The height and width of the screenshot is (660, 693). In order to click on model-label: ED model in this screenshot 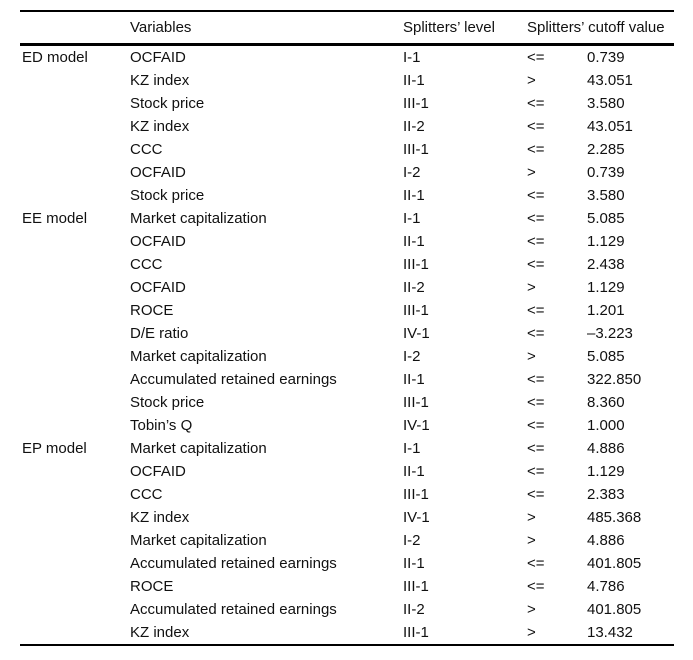, I will do `click(55, 57)`.